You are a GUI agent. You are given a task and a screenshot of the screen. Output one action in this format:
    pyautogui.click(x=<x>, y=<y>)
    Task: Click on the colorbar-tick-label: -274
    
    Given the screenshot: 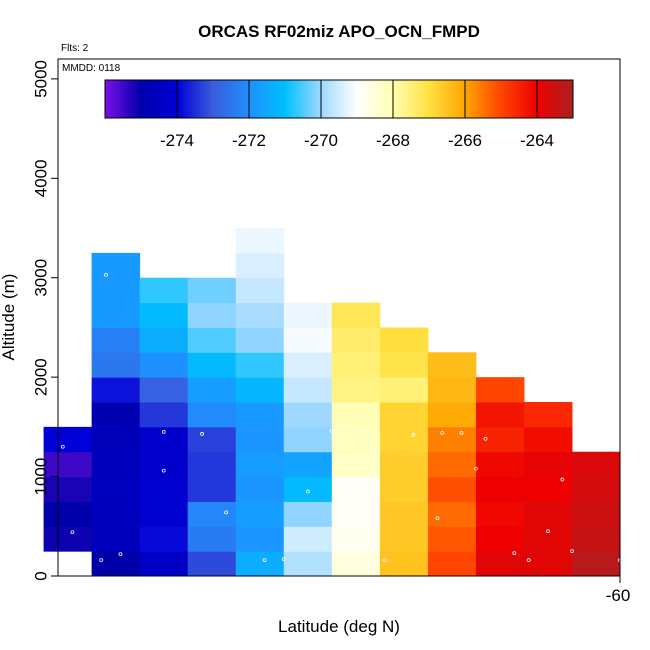 What is the action you would take?
    pyautogui.click(x=177, y=140)
    